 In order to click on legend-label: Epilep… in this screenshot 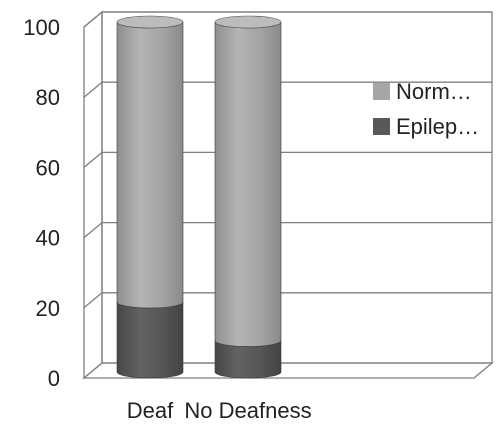, I will do `click(437, 126)`.